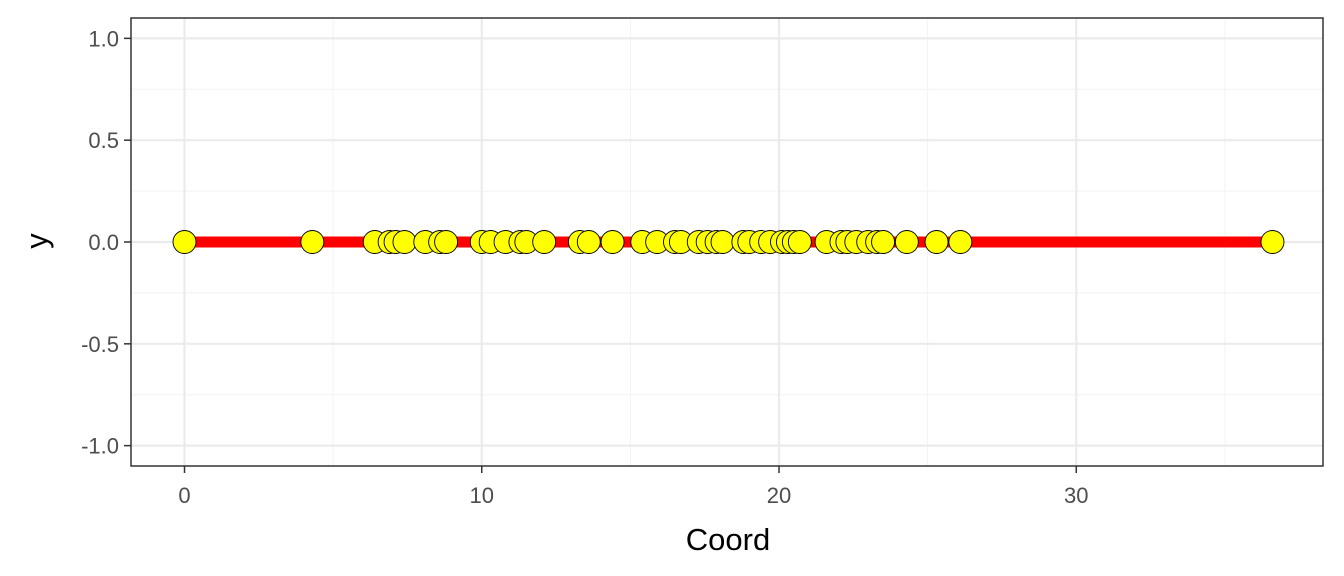 This screenshot has width=1344, height=576. Describe the element at coordinates (184, 495) in the screenshot. I see `x-tick-label: 0` at that location.